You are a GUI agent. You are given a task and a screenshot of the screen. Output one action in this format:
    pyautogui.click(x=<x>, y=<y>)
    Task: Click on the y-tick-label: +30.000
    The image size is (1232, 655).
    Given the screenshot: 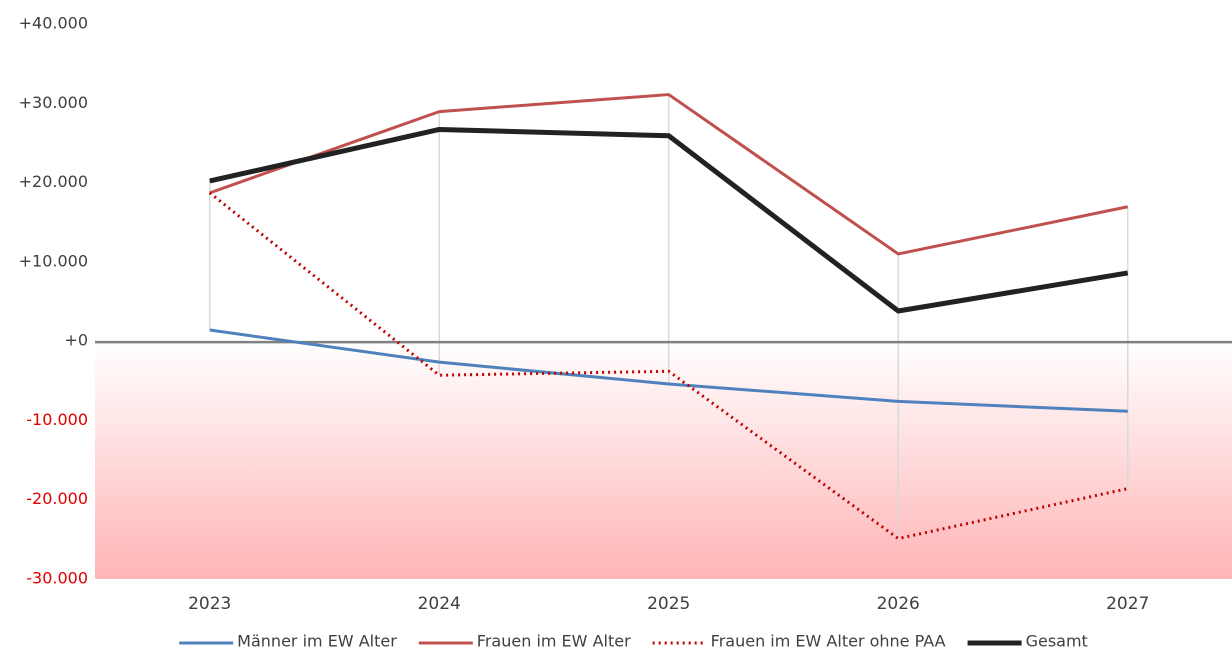 What is the action you would take?
    pyautogui.click(x=53, y=102)
    